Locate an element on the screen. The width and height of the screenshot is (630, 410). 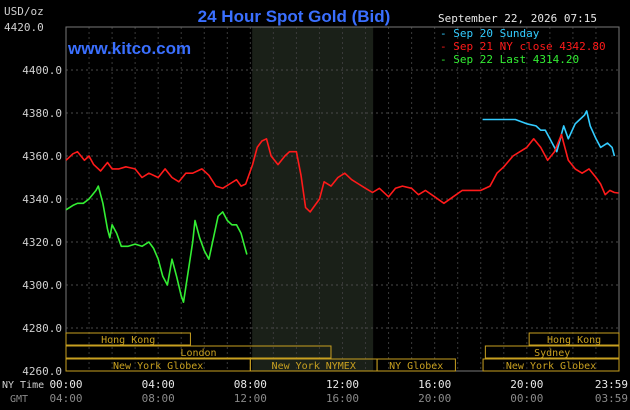
session-label: London is located at coordinates (198, 353).